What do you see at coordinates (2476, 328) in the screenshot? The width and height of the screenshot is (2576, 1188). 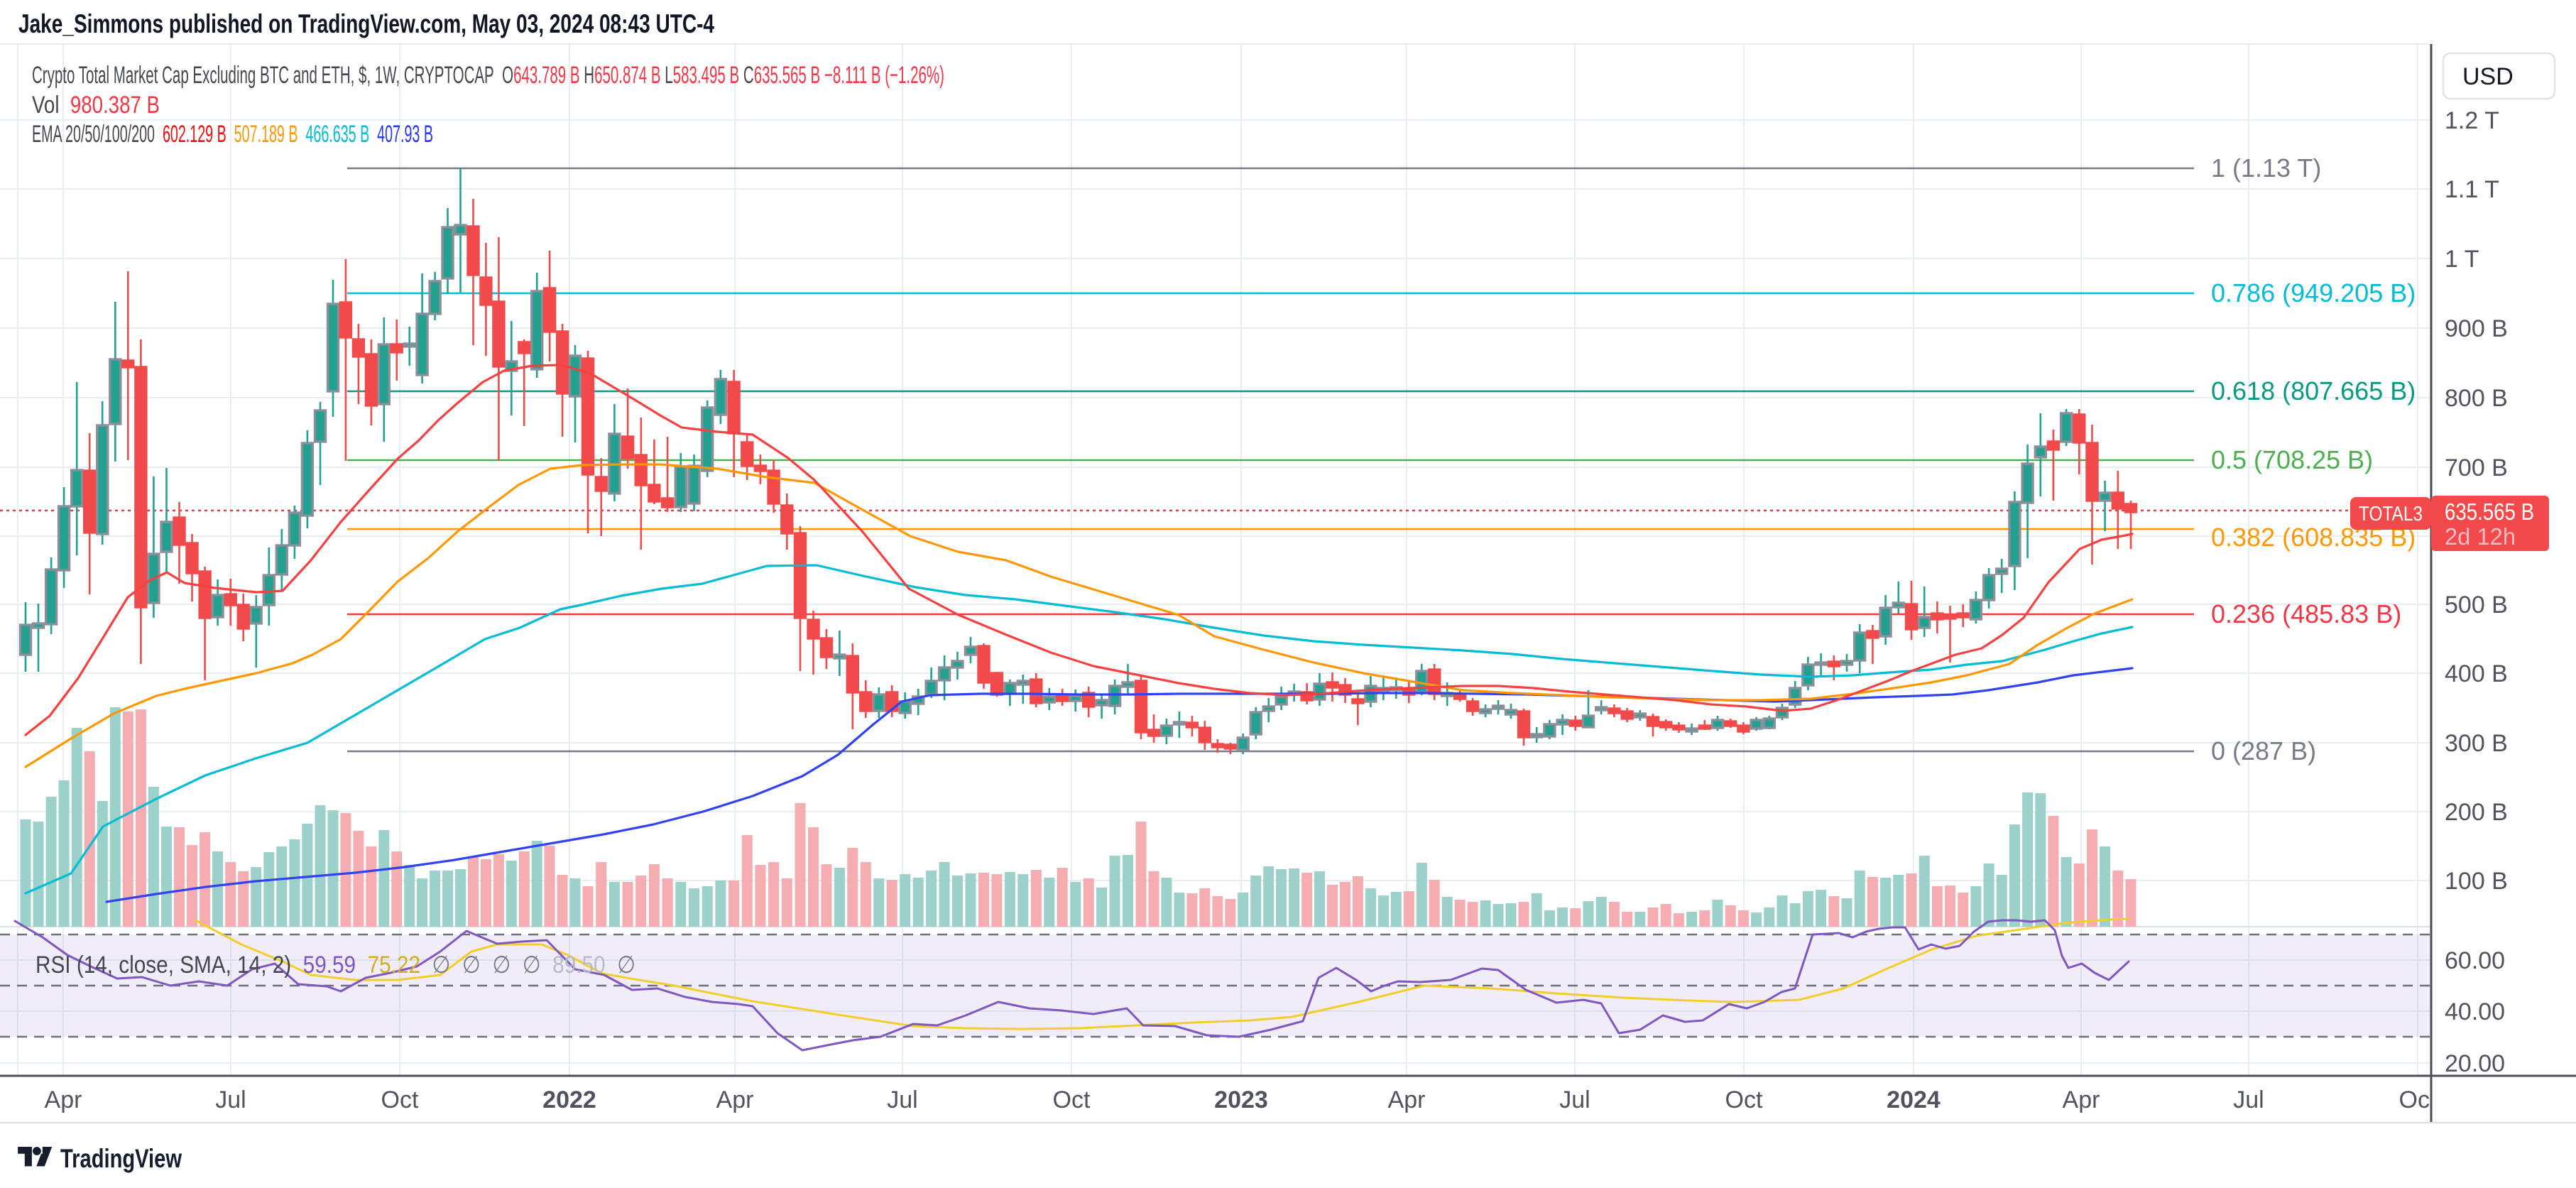 I see `svg-text: 900 B` at bounding box center [2476, 328].